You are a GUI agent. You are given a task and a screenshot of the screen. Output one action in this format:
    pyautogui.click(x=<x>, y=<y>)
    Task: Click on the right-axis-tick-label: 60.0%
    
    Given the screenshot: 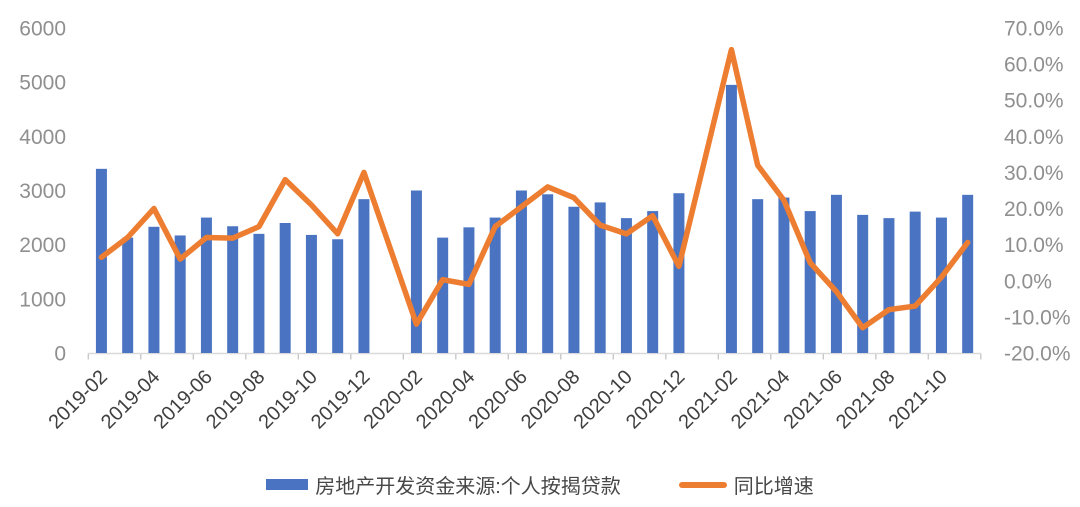 What is the action you would take?
    pyautogui.click(x=1034, y=65)
    